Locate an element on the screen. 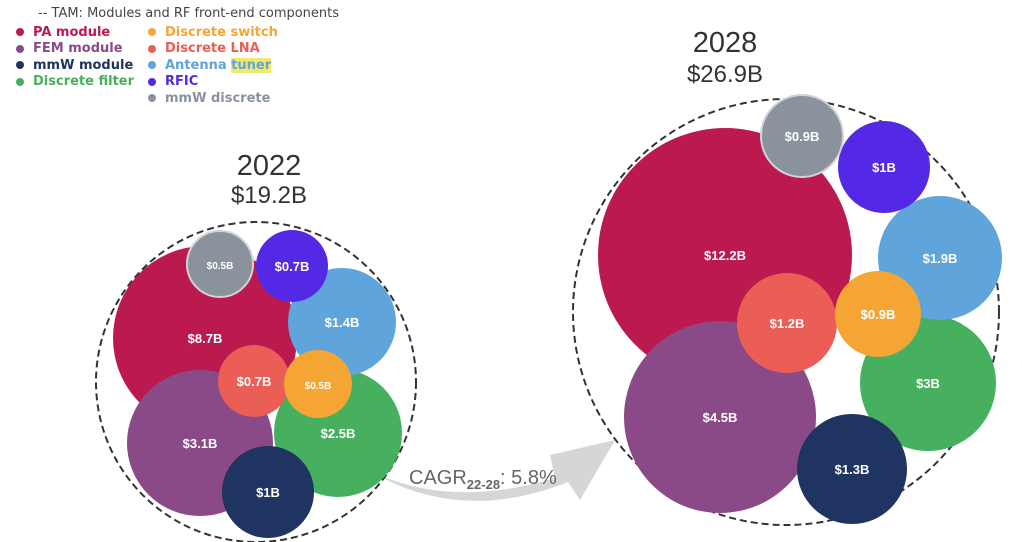 The height and width of the screenshot is (542, 1022). bubble-antenna-tuner is located at coordinates (342, 322).